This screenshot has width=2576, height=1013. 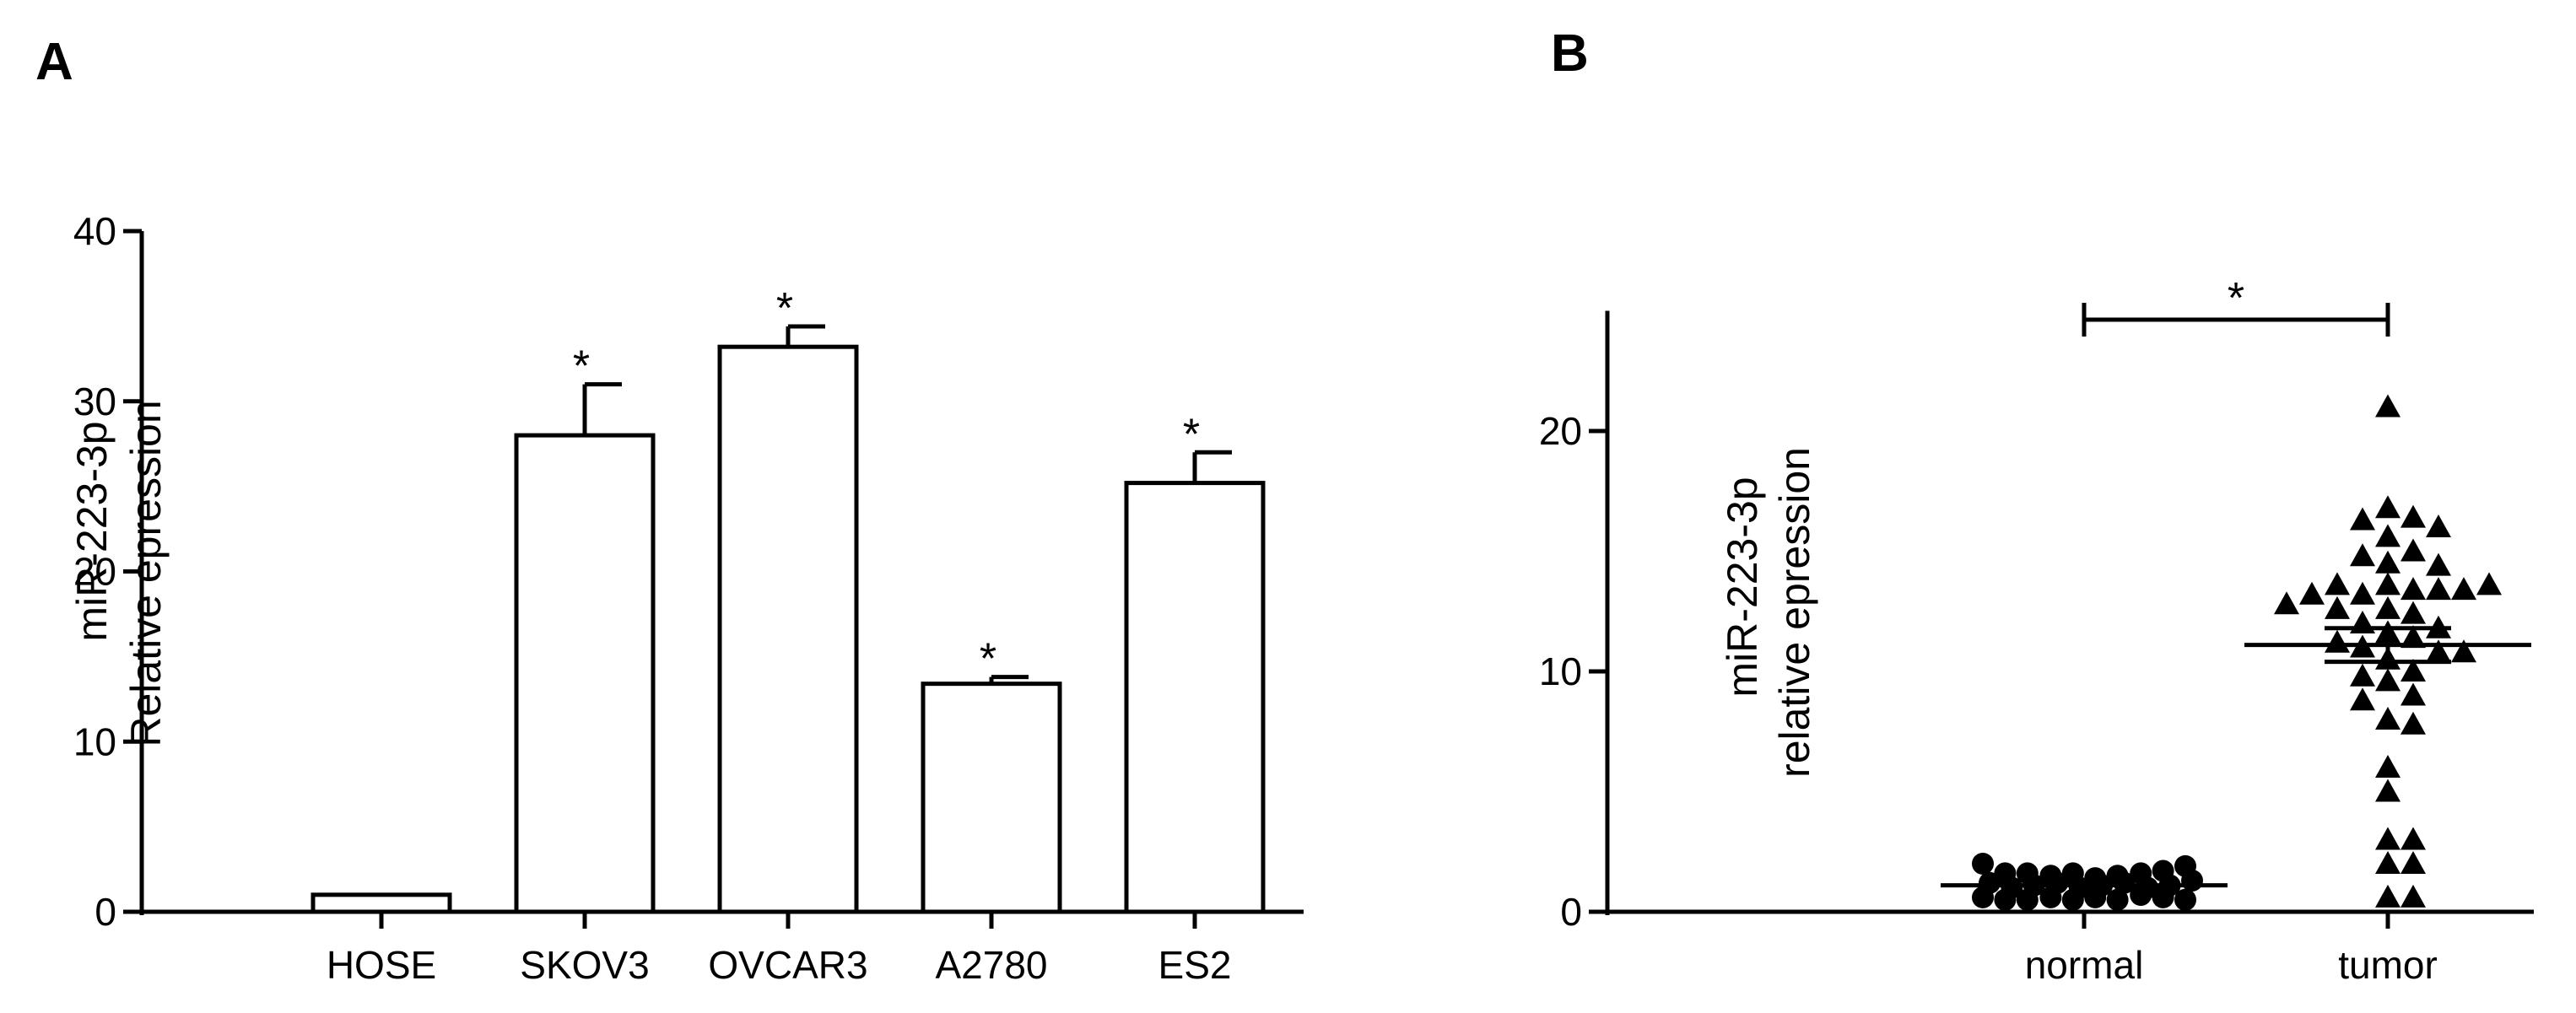 What do you see at coordinates (94, 741) in the screenshot?
I see `bar-chart-y-tick-label: 10` at bounding box center [94, 741].